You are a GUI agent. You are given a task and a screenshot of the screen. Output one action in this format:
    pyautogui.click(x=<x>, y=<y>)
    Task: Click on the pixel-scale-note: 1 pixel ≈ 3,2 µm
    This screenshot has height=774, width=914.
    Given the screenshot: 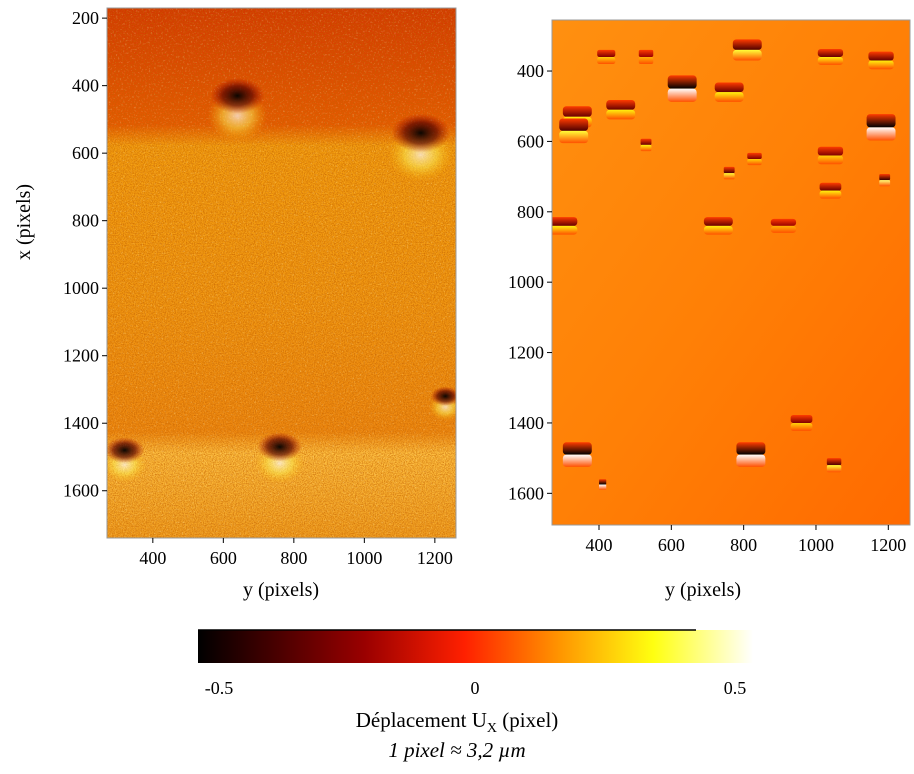 What is the action you would take?
    pyautogui.click(x=457, y=750)
    